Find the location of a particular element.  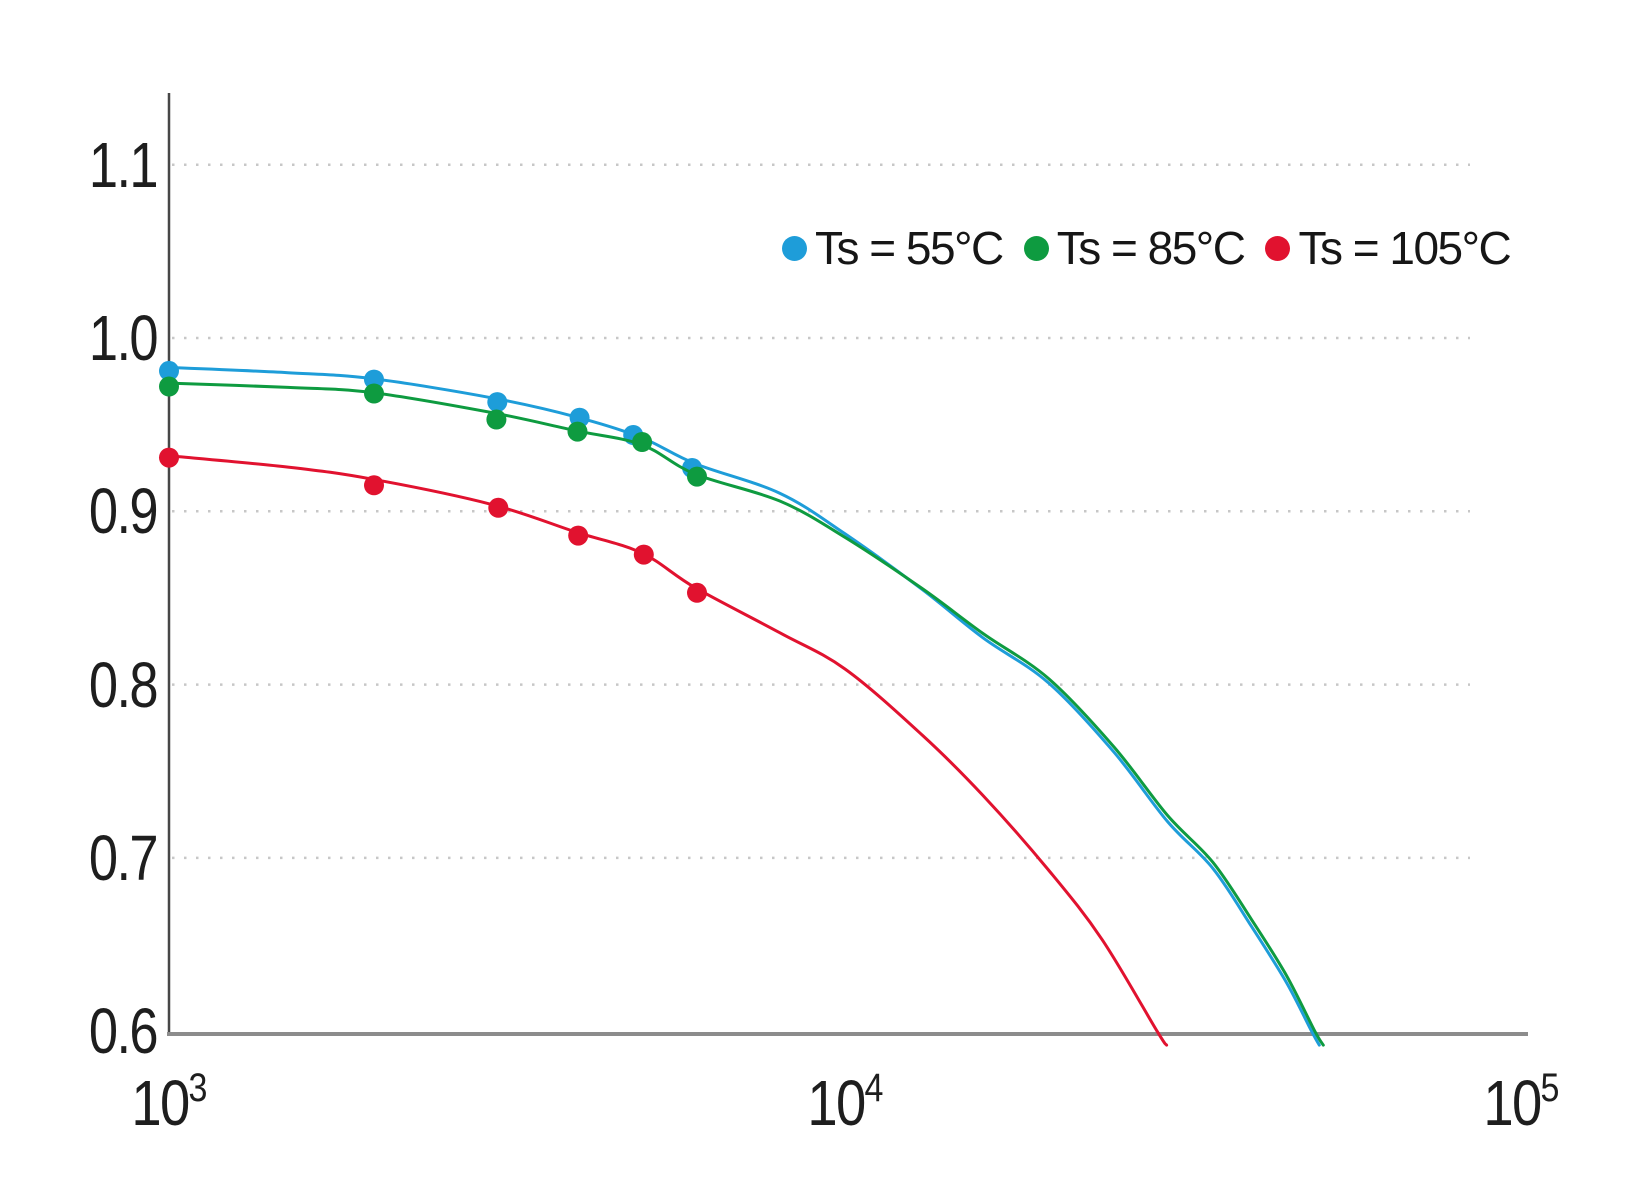

x-tick-label-10e3: 10³ is located at coordinates (169, 1095).